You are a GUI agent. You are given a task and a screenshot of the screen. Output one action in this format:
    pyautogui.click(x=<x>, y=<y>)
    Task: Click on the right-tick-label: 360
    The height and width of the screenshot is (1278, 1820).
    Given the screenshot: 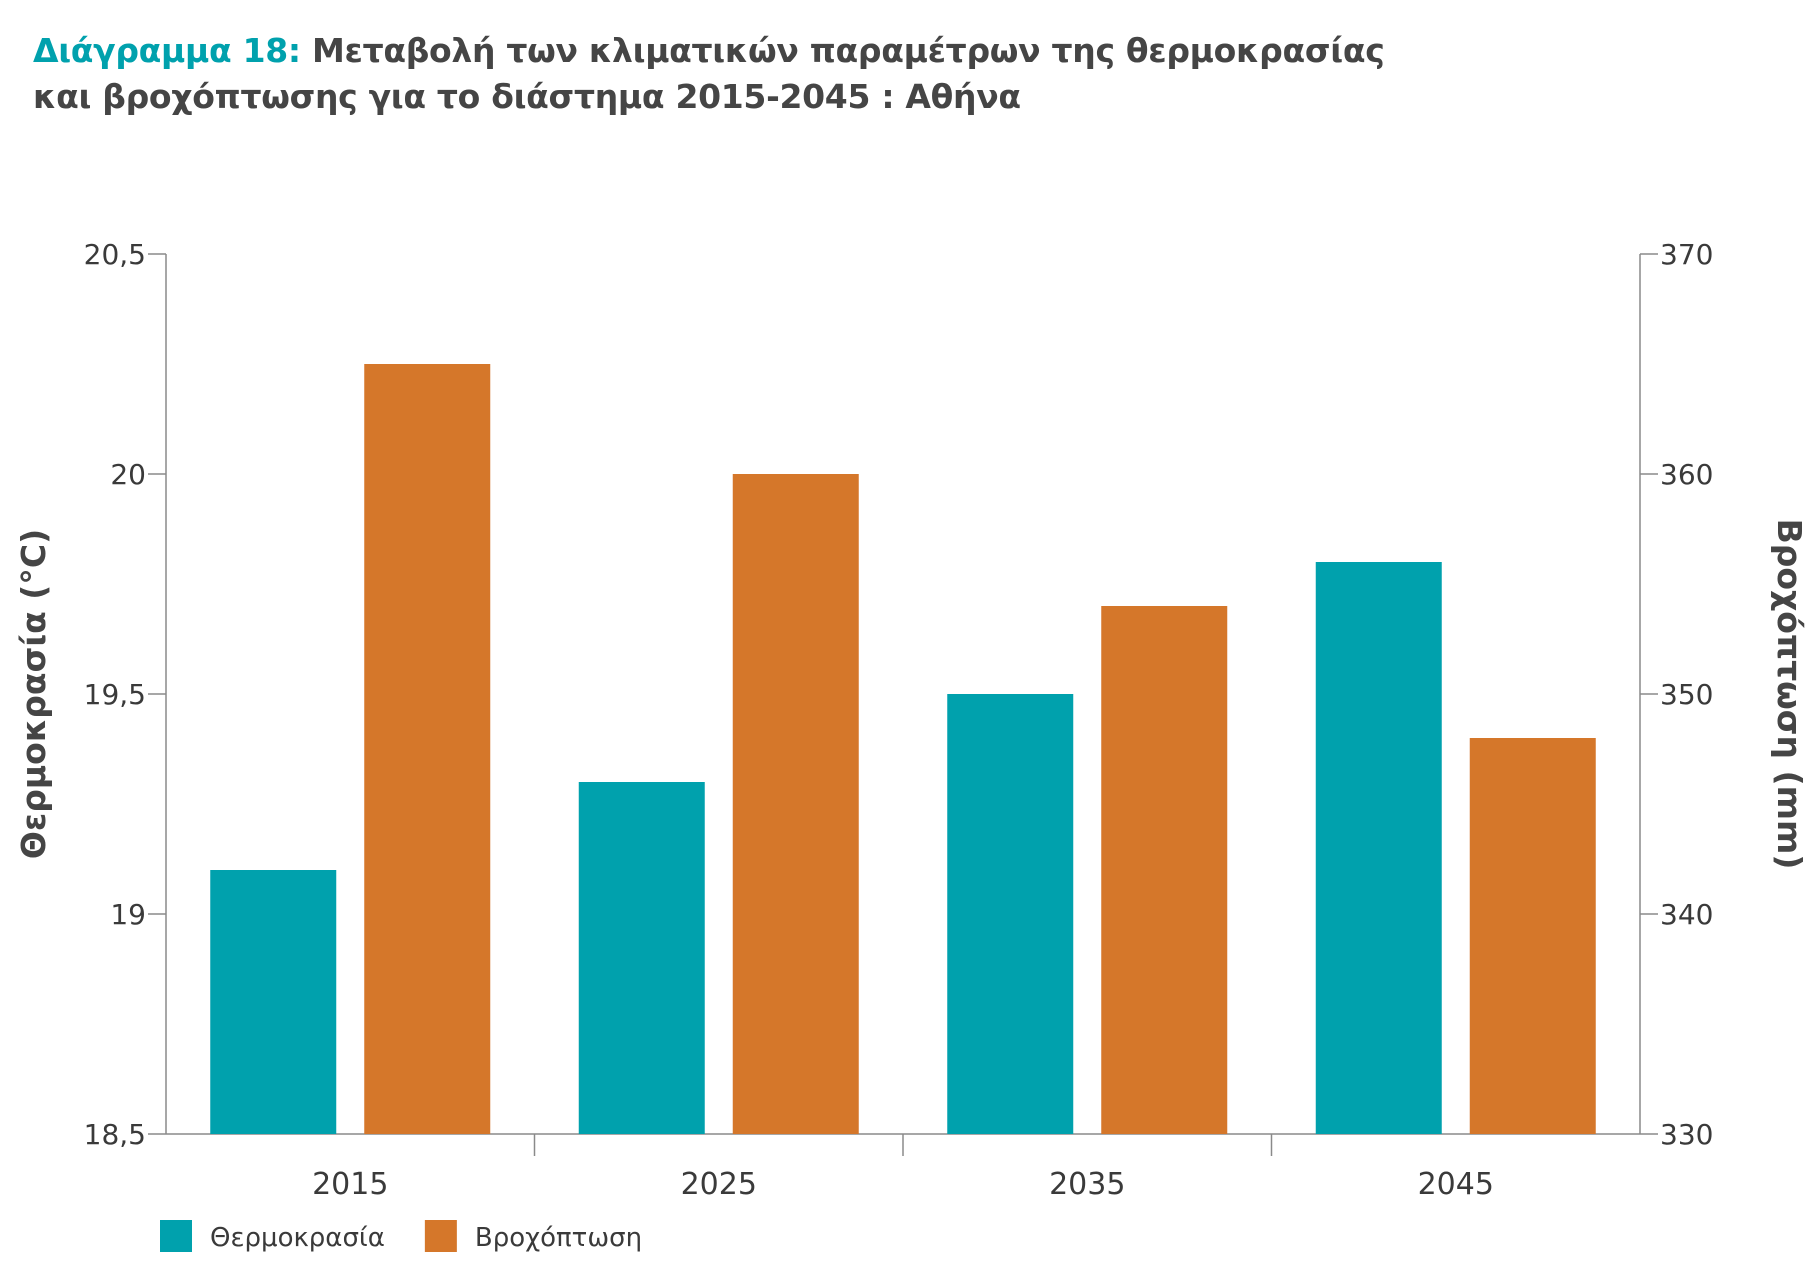 What is the action you would take?
    pyautogui.click(x=1686, y=474)
    